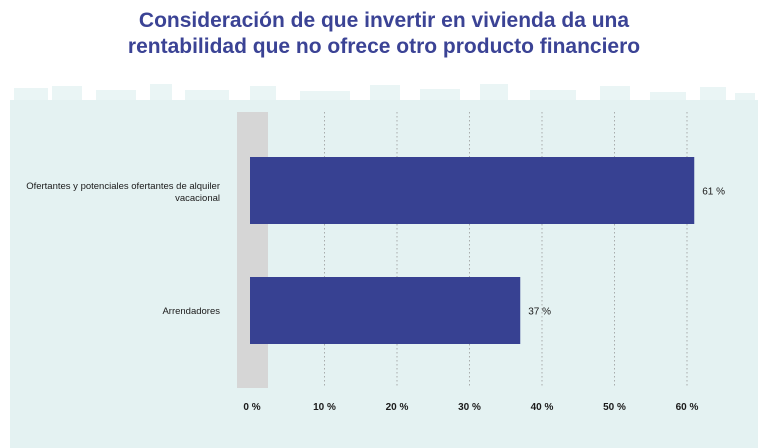 This screenshot has height=448, width=768. I want to click on x-tick-label-30: 30 %, so click(469, 407).